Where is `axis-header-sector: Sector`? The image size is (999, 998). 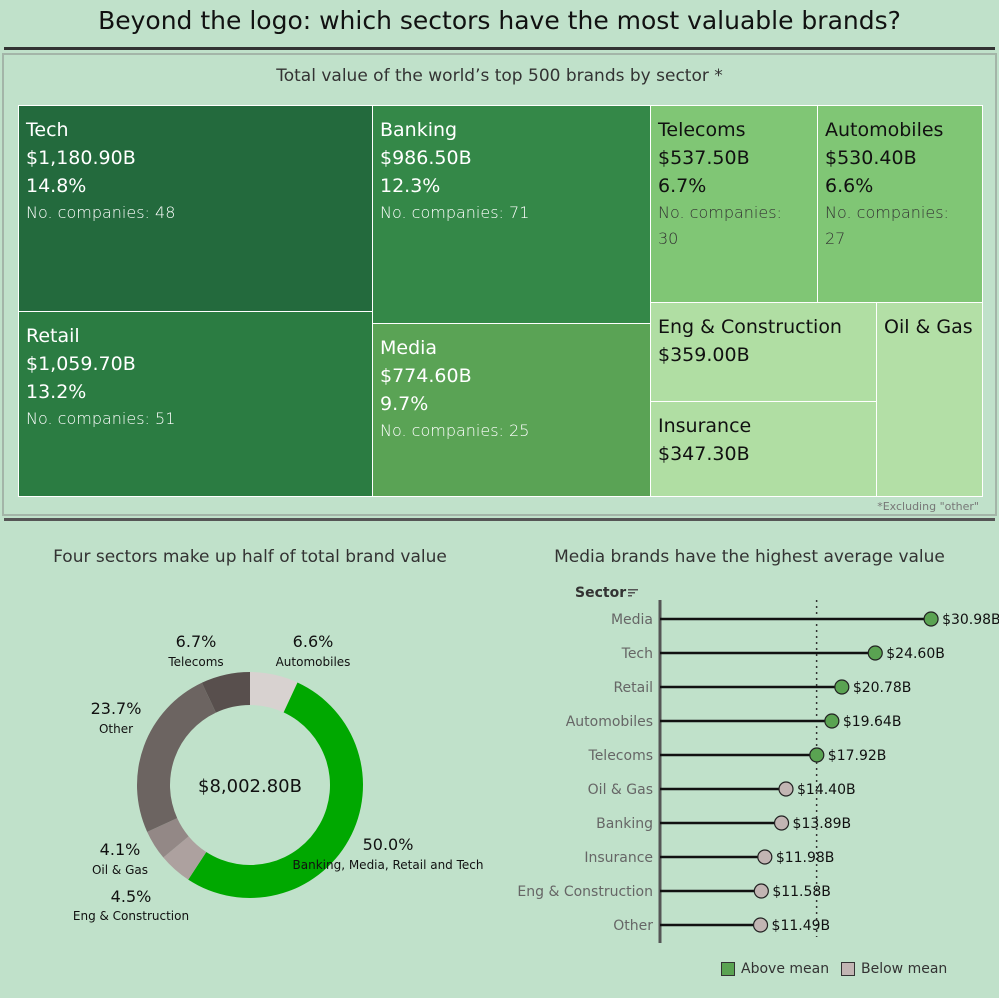 axis-header-sector: Sector is located at coordinates (600, 593).